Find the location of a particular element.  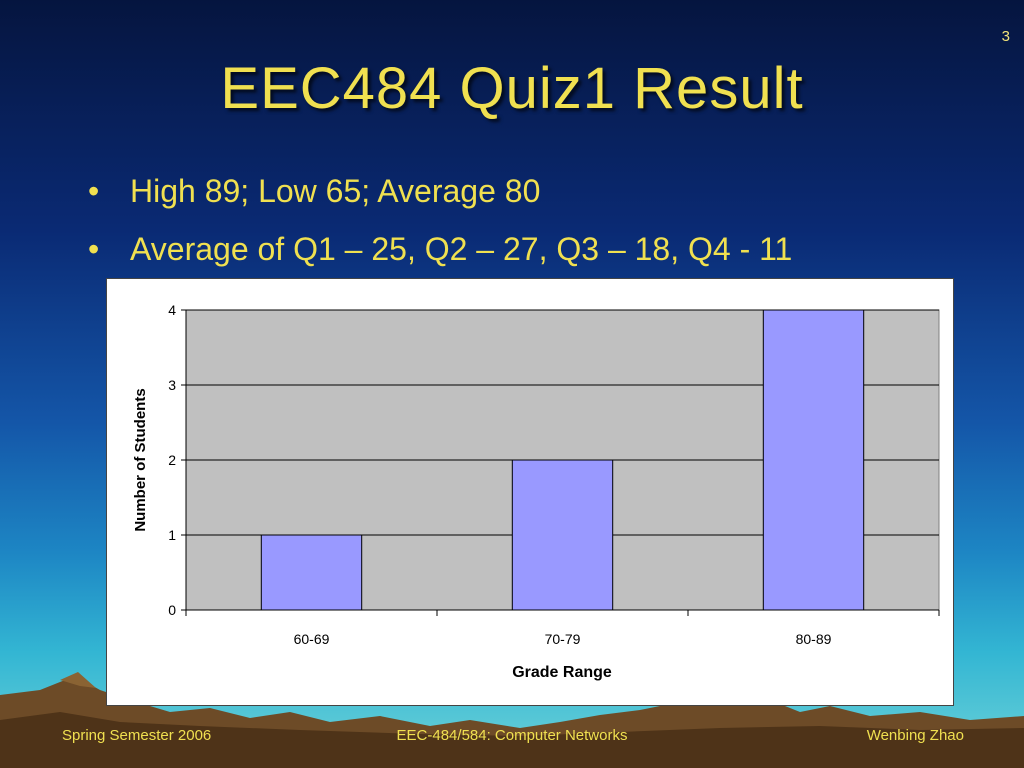

x-tick-labels: 60-69 70-79 80-89 is located at coordinates (563, 639).